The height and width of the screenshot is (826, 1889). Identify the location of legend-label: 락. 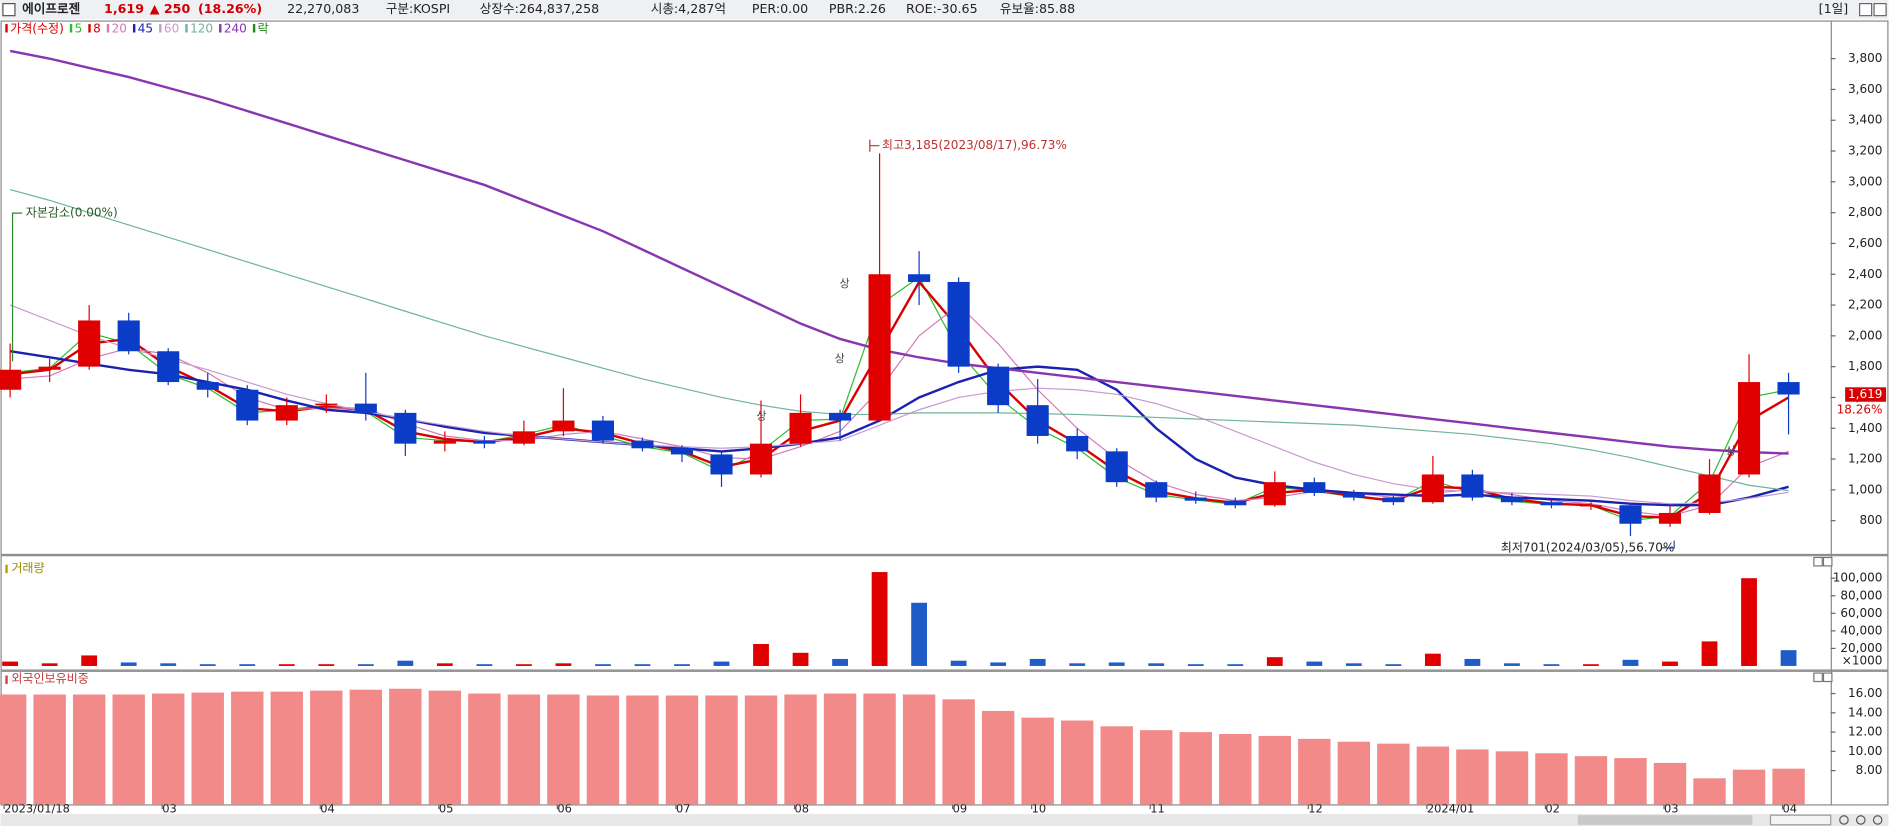
(263, 28).